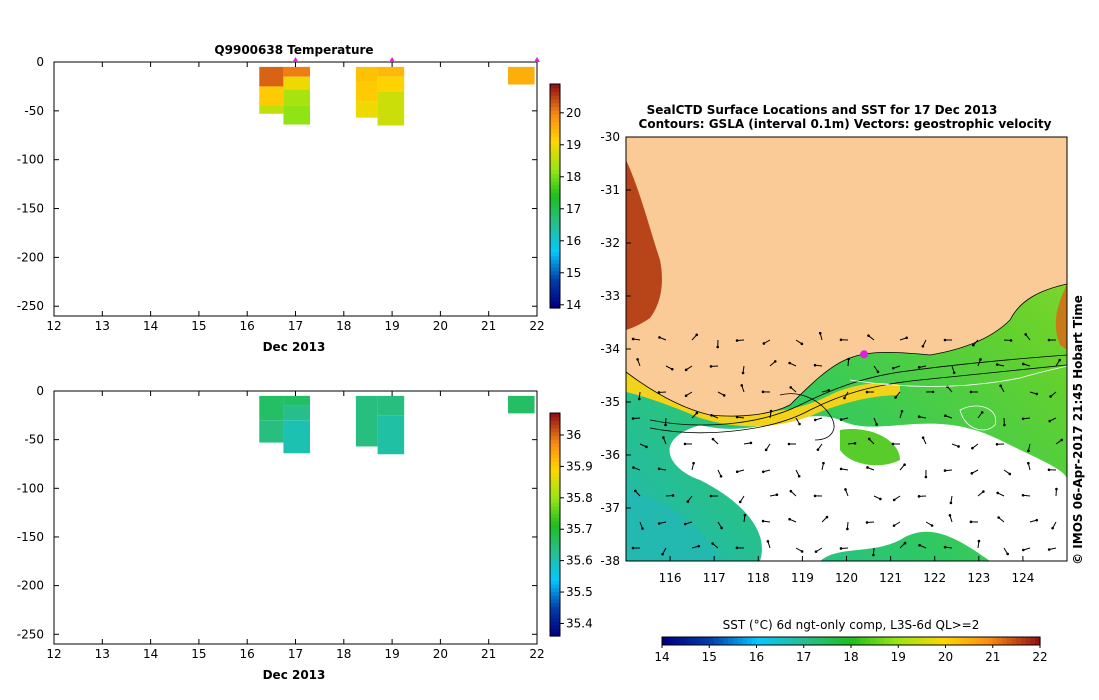  Describe the element at coordinates (579, 466) in the screenshot. I see `colorbar-tick-label: 35.9` at that location.